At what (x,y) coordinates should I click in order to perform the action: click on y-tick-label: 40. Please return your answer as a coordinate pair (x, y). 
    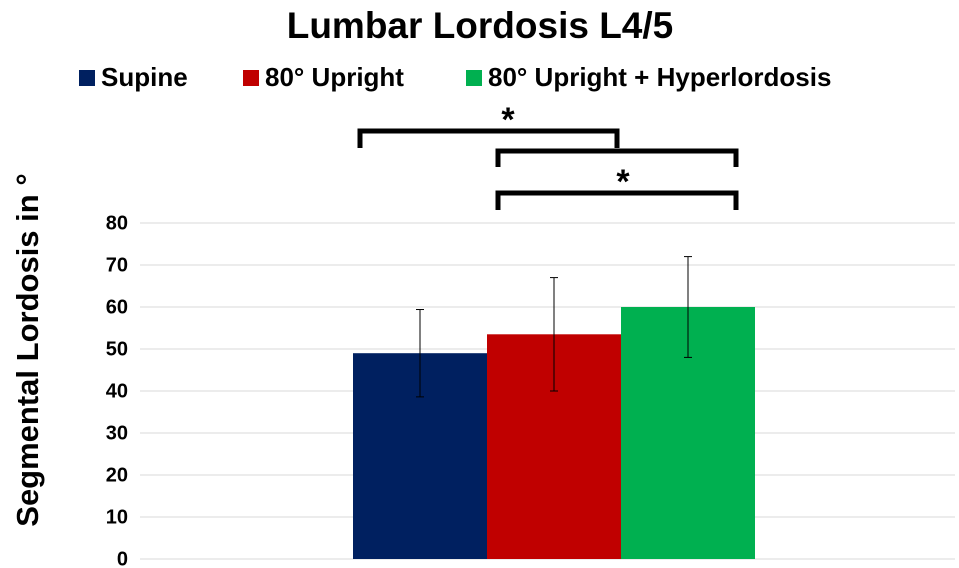
    Looking at the image, I should click on (117, 391).